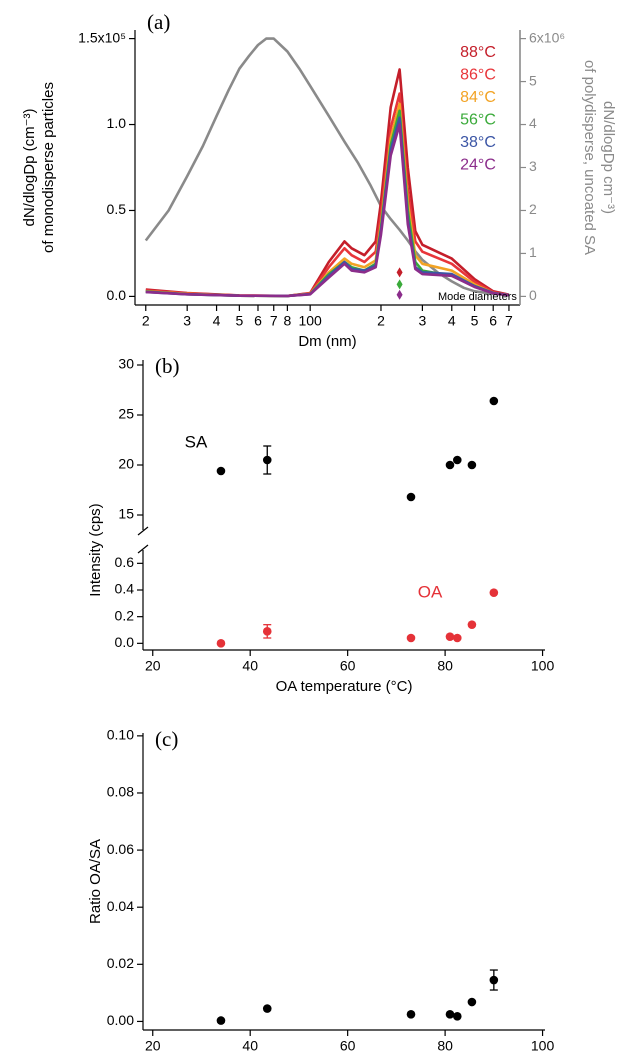 The width and height of the screenshot is (636, 1058). I want to click on y2-axis-label: dN/dlogDp cm⁻³), so click(608, 157).